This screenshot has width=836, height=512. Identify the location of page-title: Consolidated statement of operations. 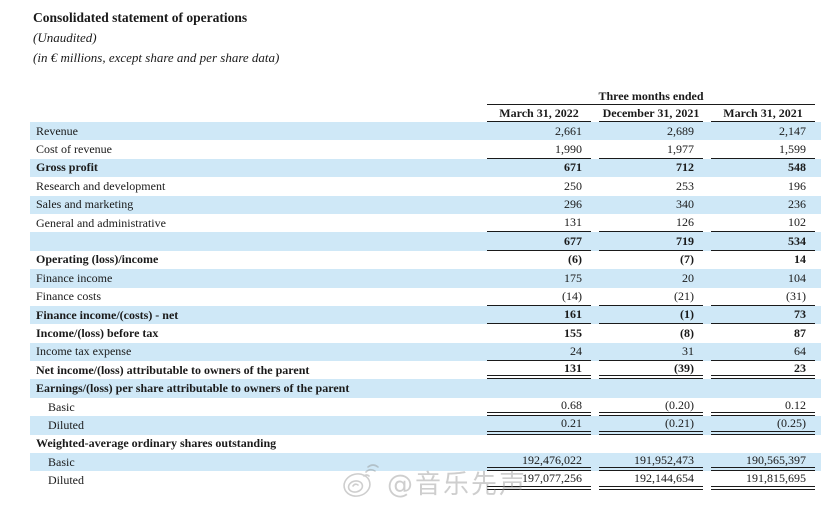
(140, 17).